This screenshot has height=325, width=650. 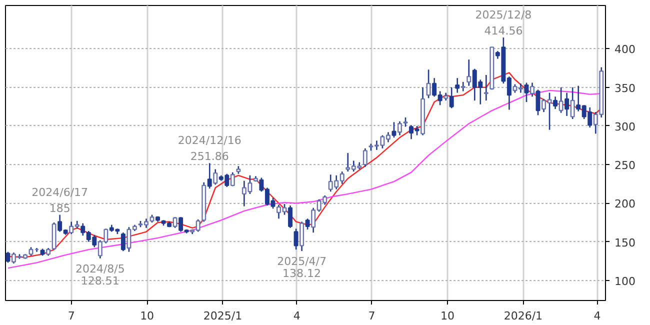 What do you see at coordinates (100, 275) in the screenshot?
I see `annotation: 2024/8/5 128.51` at bounding box center [100, 275].